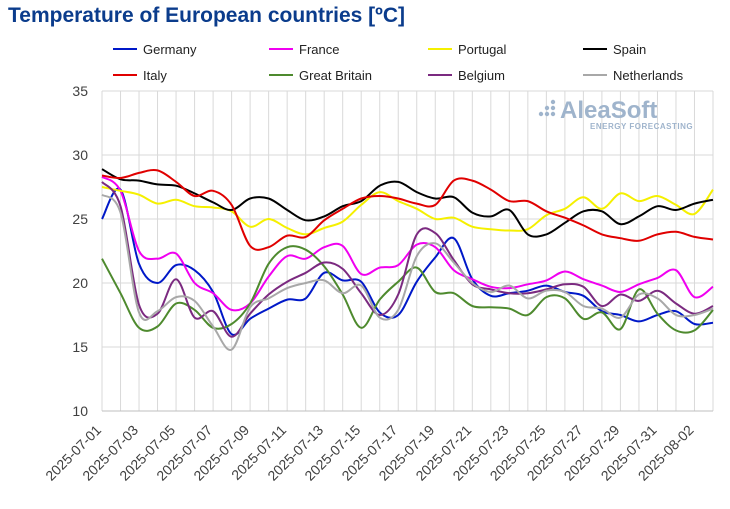 The width and height of the screenshot is (730, 509). Describe the element at coordinates (80, 347) in the screenshot. I see `y-tick-label: 15` at that location.